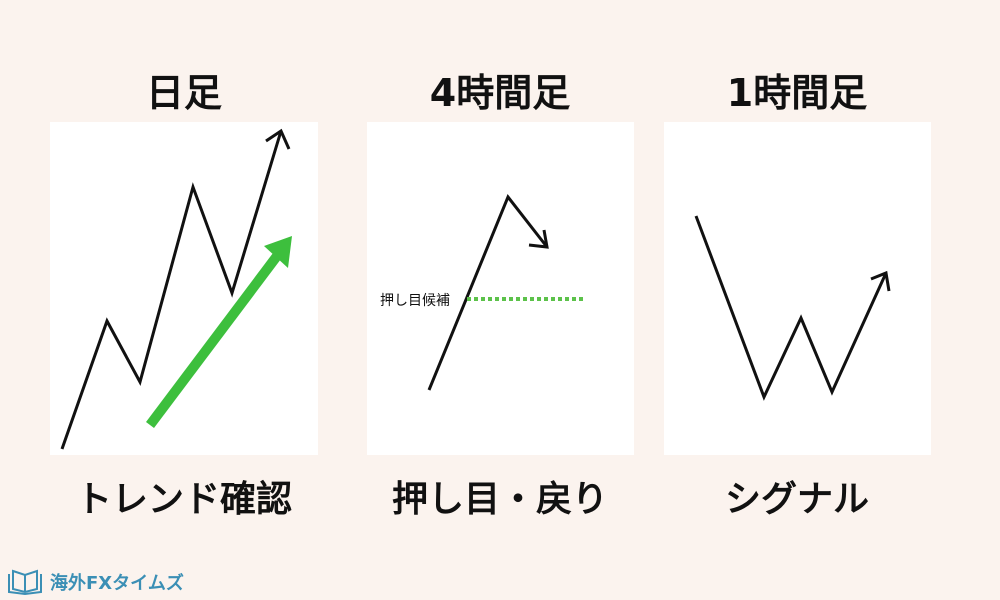  What do you see at coordinates (117, 583) in the screenshot?
I see `logo-text: 海外FXタイムズ` at bounding box center [117, 583].